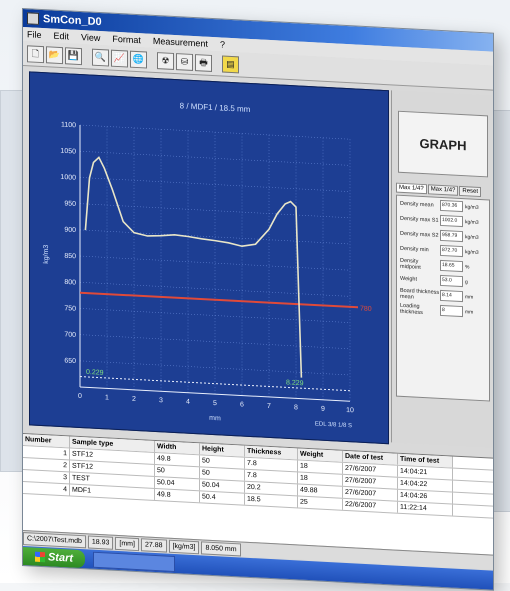  I want to click on menu-measurement: Measurement, so click(180, 42).